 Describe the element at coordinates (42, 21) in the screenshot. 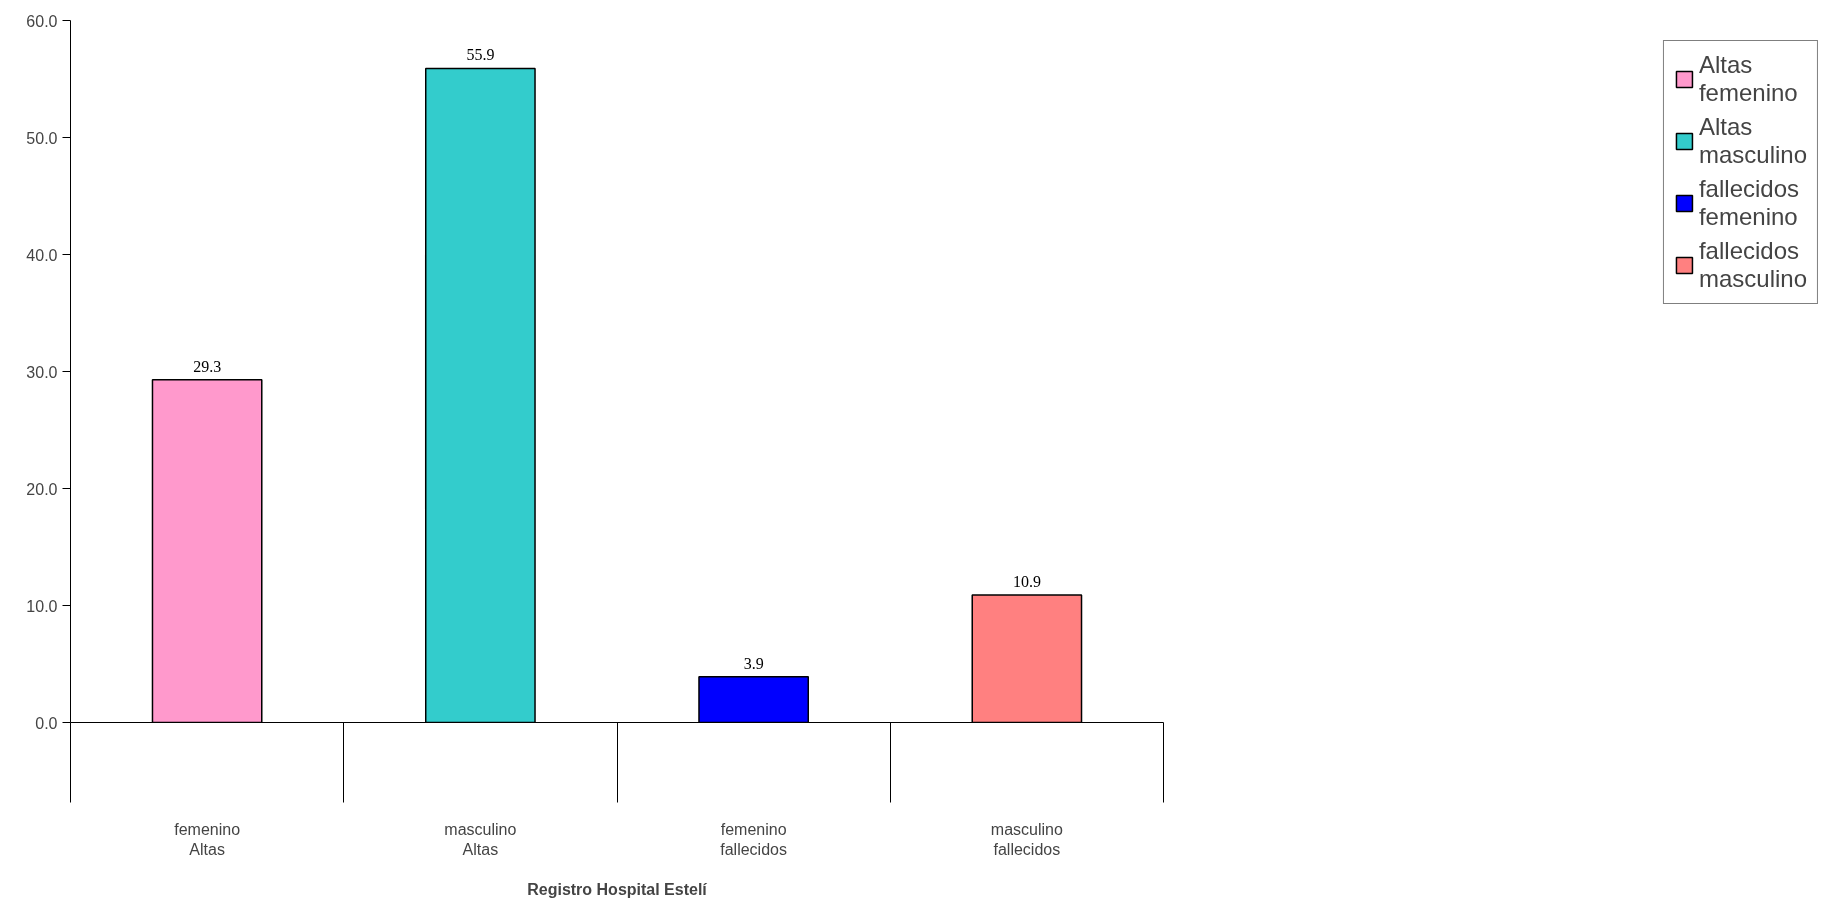

I see `y-tick-label: 60.0` at that location.